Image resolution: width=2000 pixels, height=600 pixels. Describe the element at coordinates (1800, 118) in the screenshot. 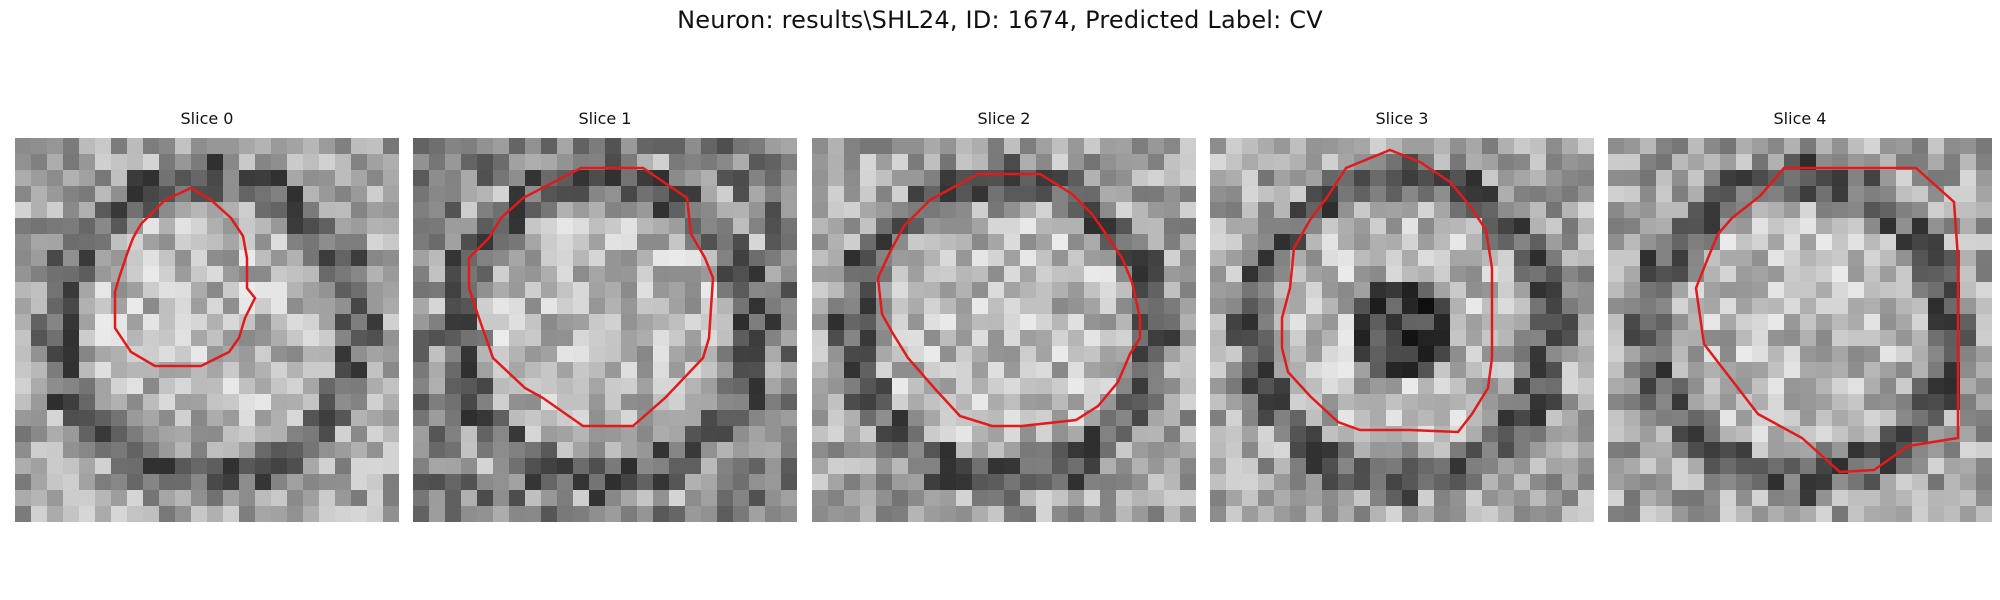

I see `slice-title: Slice 4` at that location.